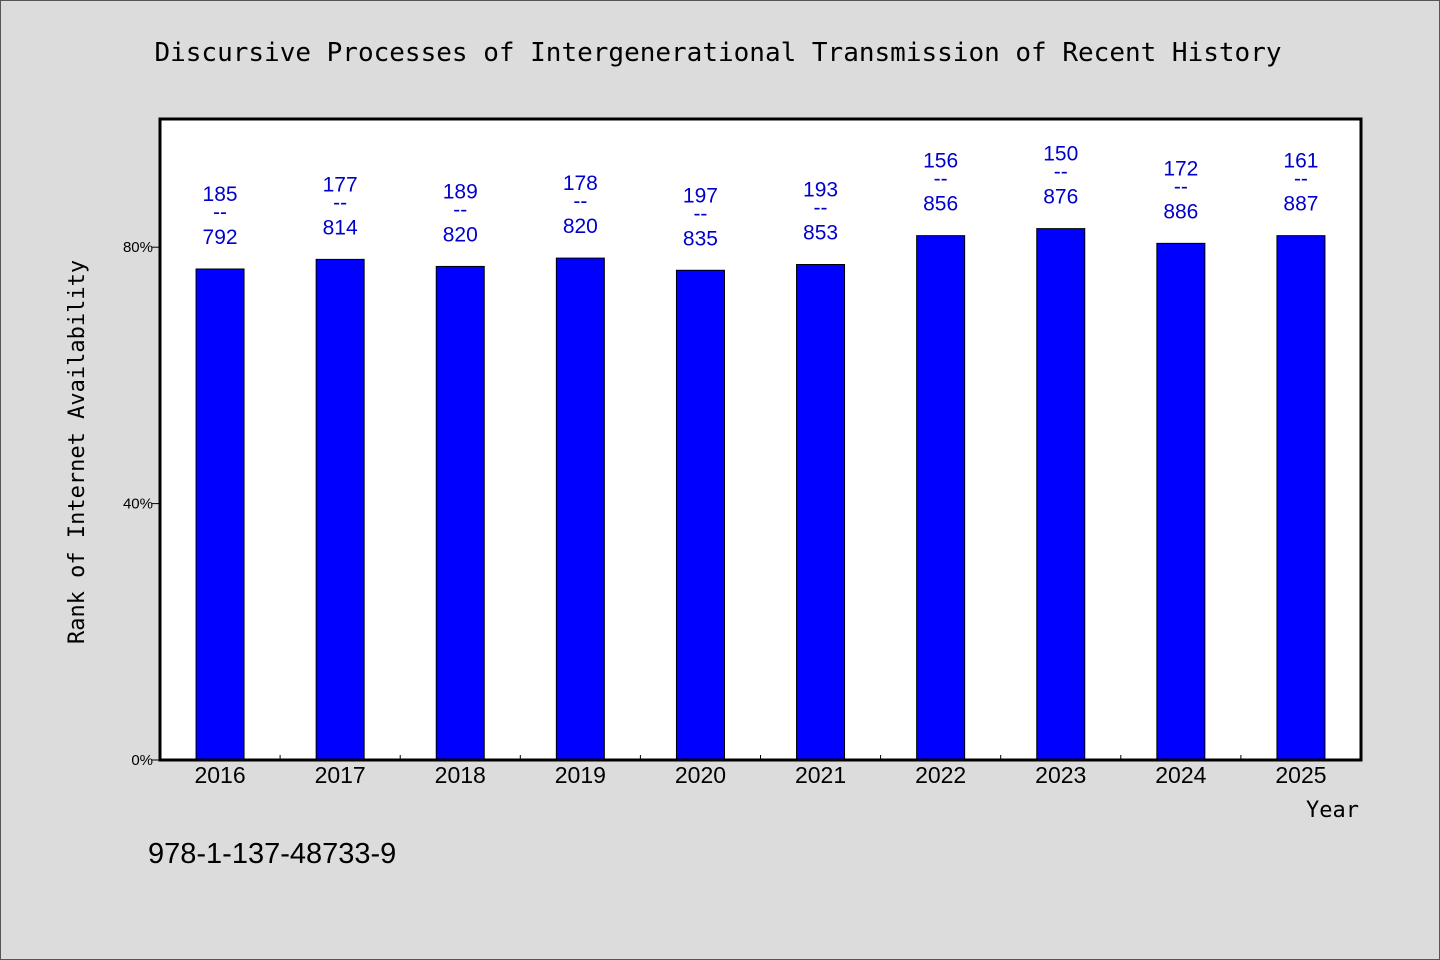  I want to click on x-tick-label-2020: 2020, so click(700, 775).